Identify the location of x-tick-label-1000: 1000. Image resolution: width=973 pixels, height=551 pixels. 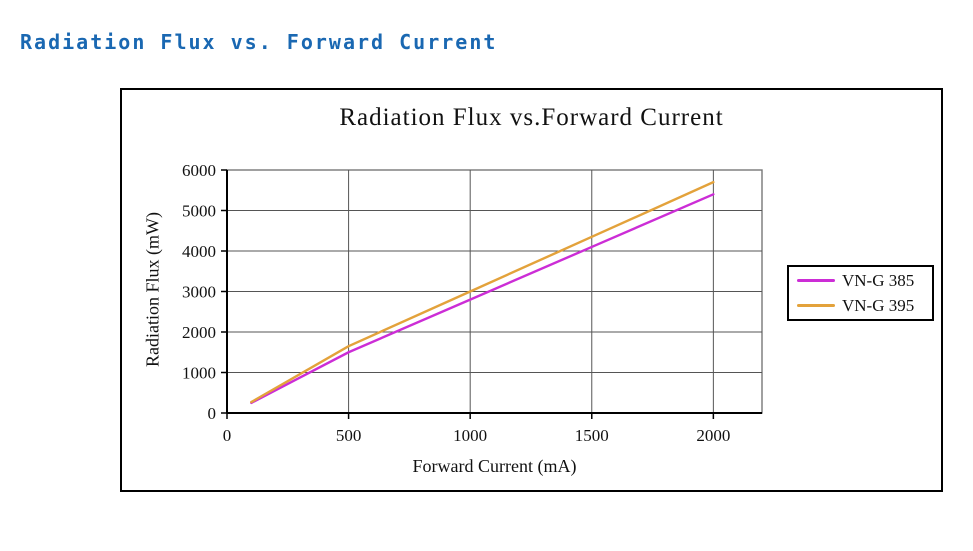
(470, 435).